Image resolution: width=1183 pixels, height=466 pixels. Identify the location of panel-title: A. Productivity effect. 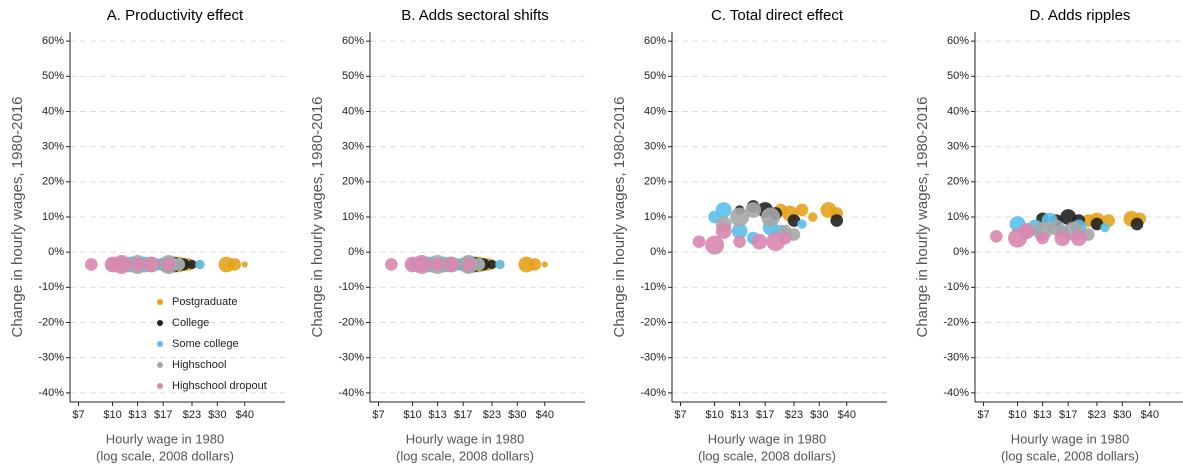
(175, 15).